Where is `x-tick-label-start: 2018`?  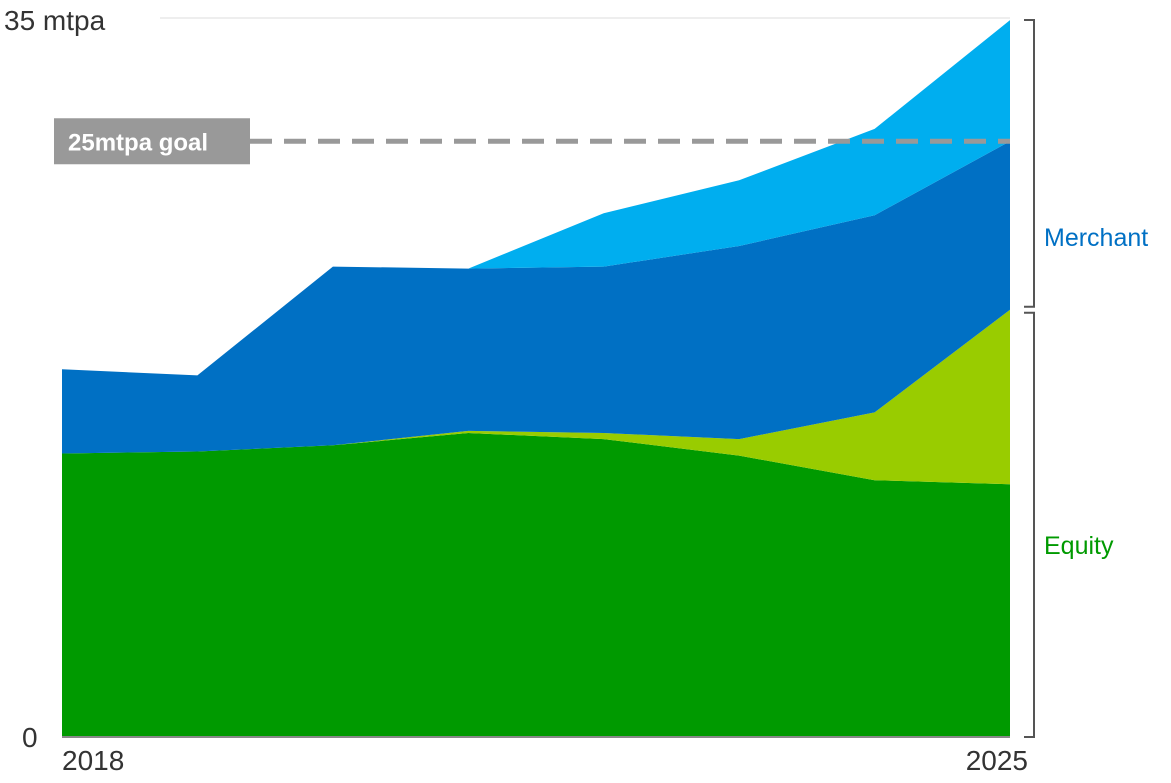
x-tick-label-start: 2018 is located at coordinates (93, 760).